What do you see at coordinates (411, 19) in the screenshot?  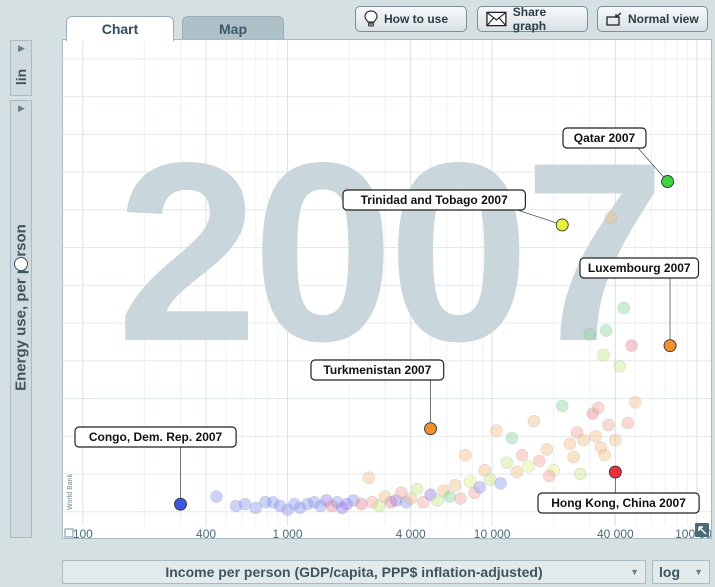 I see `how-to-use-button: How to use` at bounding box center [411, 19].